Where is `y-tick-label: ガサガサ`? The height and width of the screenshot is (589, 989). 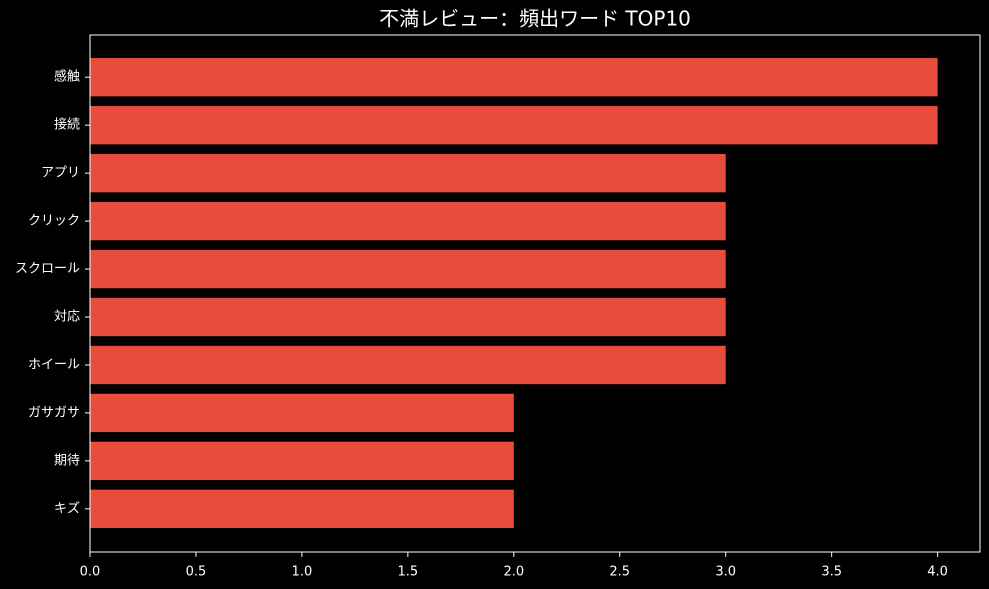
y-tick-label: ガサガサ is located at coordinates (54, 412).